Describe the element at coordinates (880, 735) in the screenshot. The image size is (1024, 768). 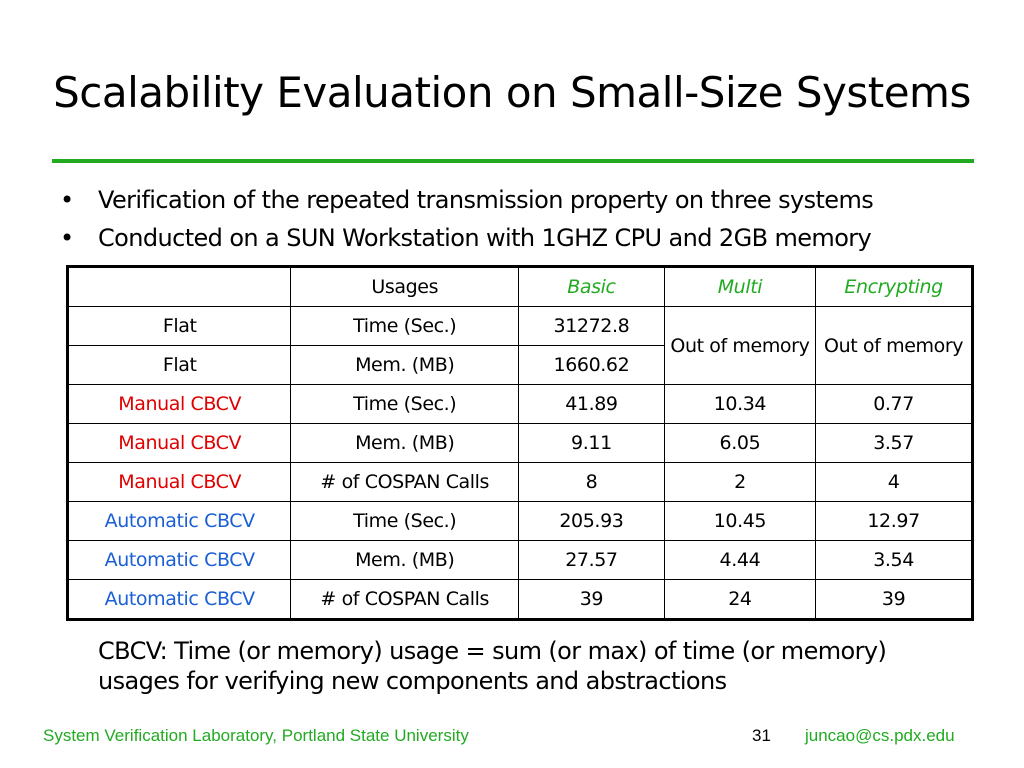
I see `footer-email: juncao@cs.pdx.edu` at that location.